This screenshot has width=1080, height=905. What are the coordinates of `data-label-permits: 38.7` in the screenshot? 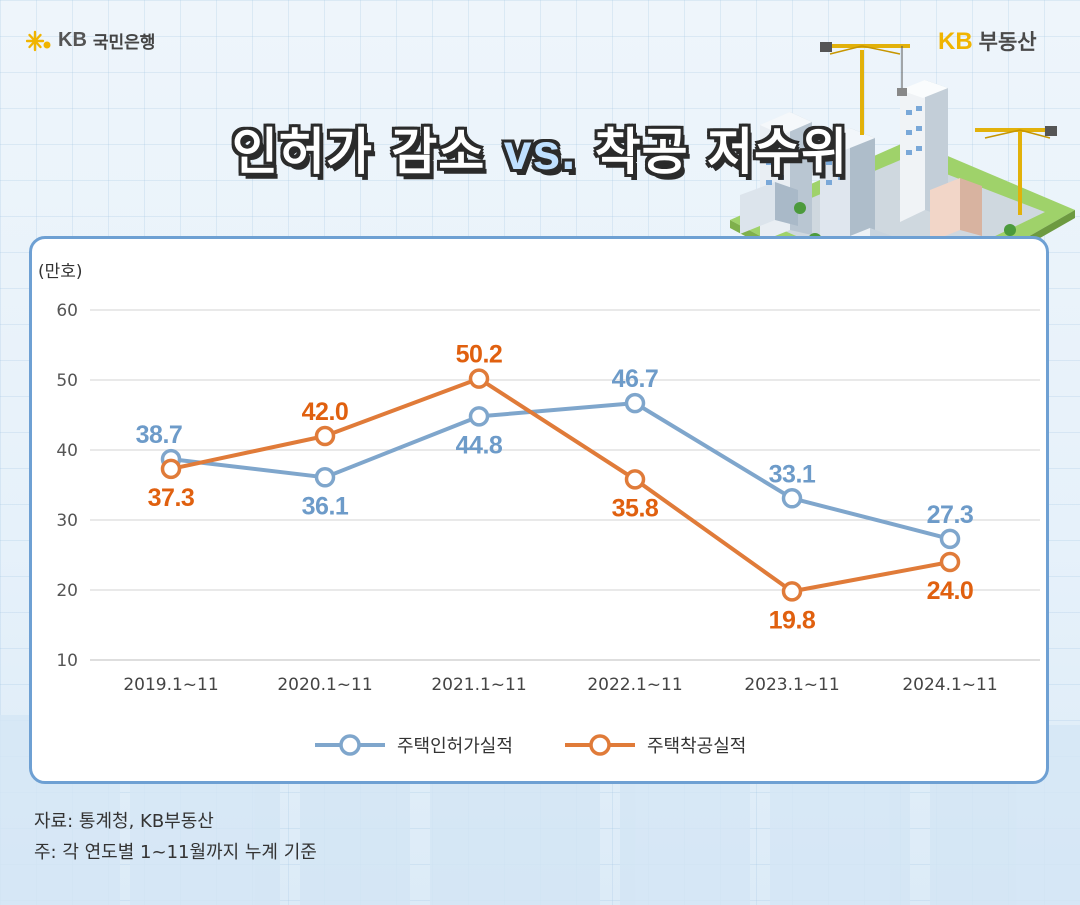 It's located at (159, 435).